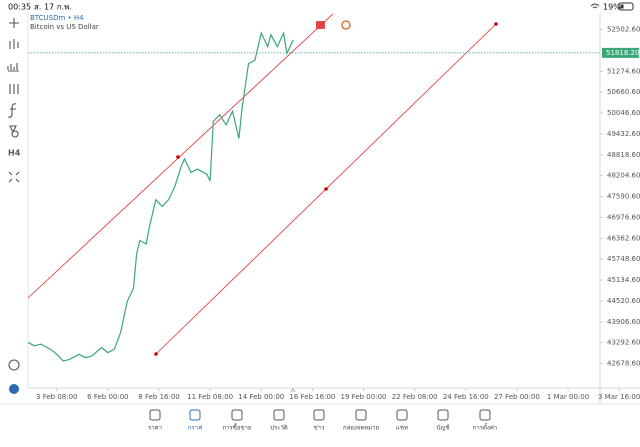  Describe the element at coordinates (261, 397) in the screenshot. I see `x-tick-label: 14 Feb 00:00` at that location.